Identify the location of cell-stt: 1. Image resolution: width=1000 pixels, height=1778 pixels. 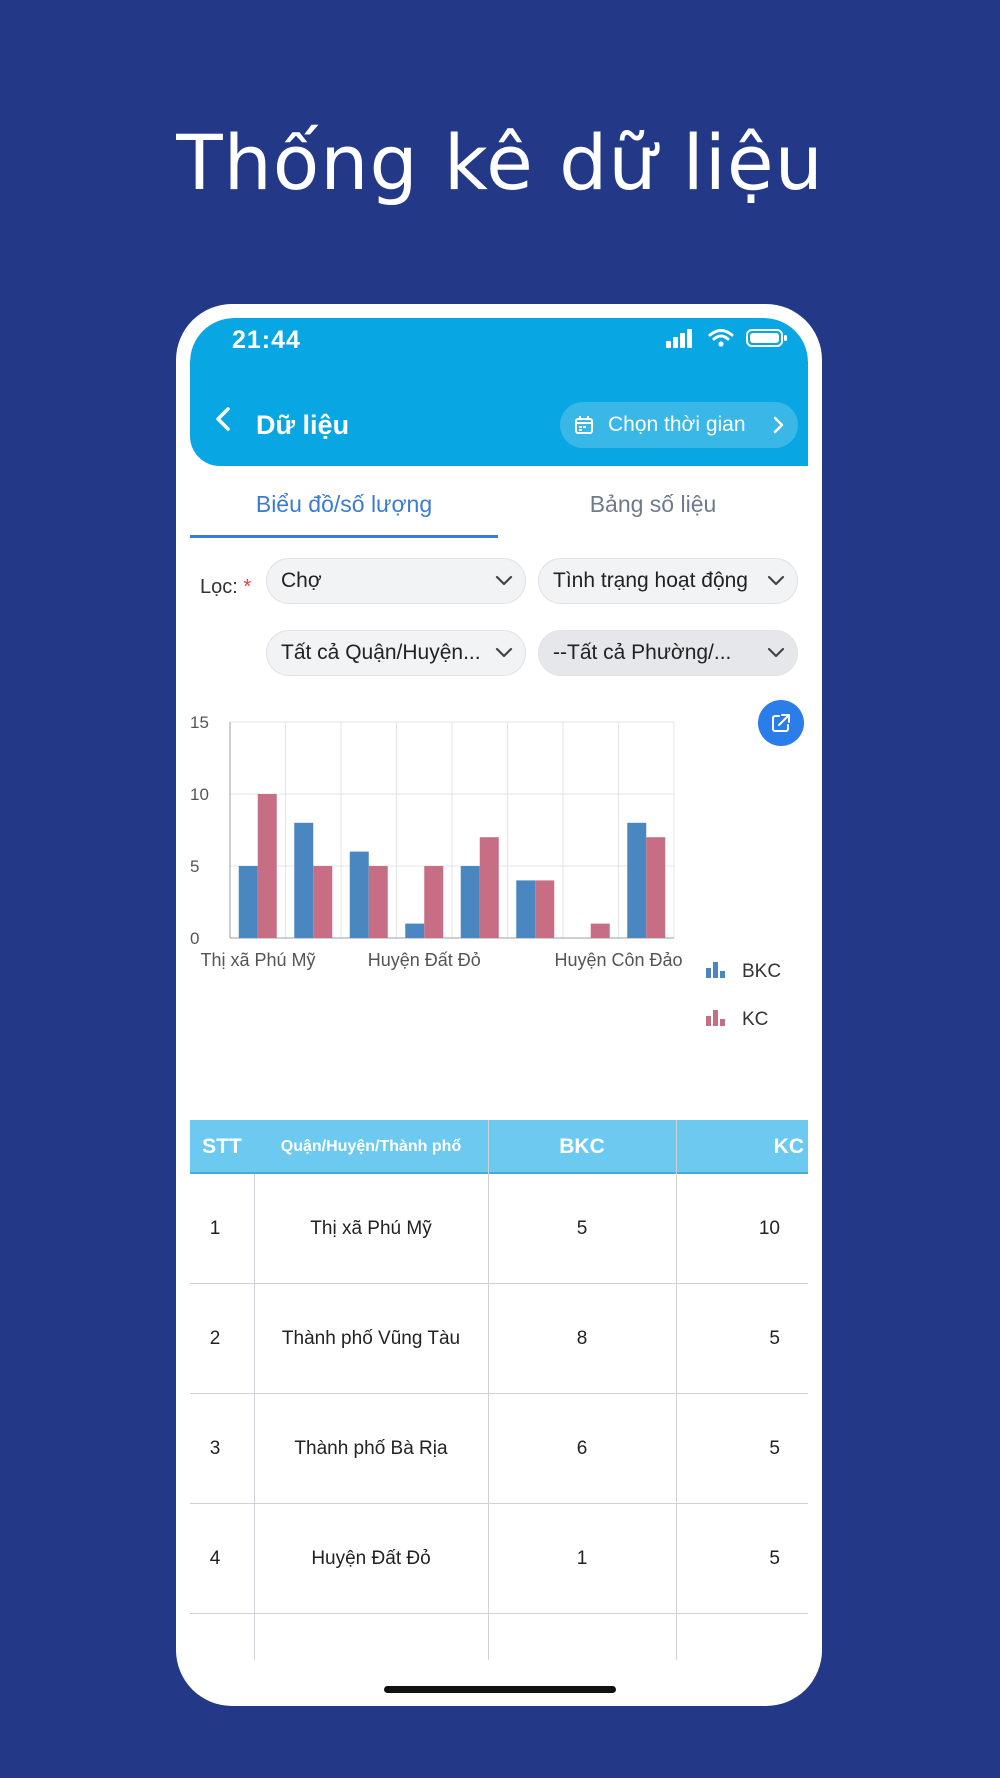
(215, 1228).